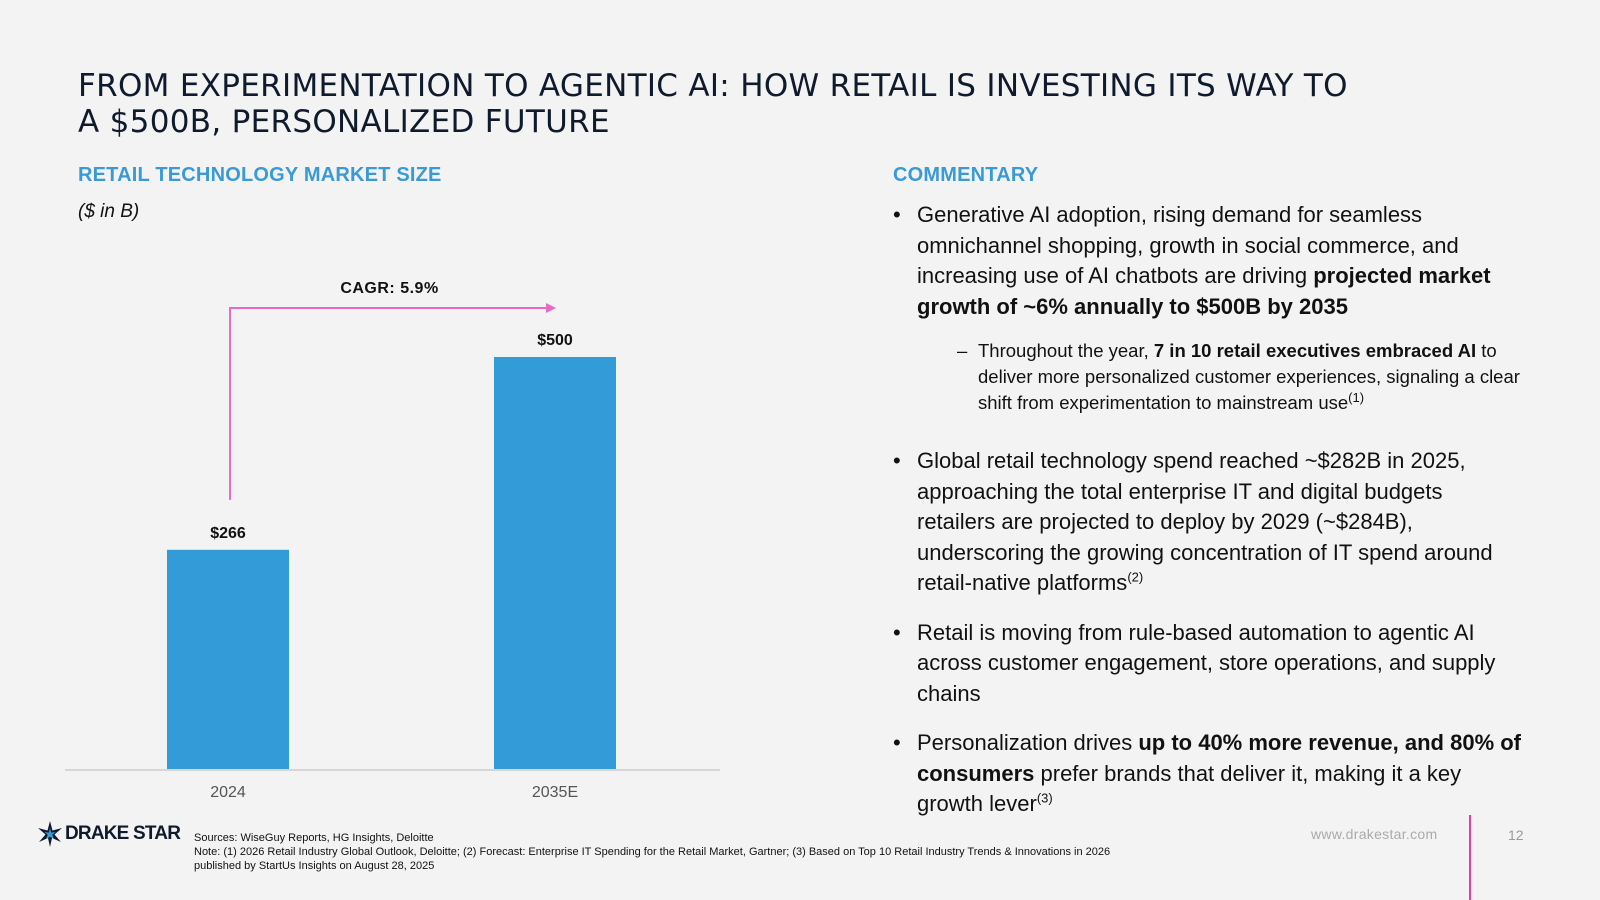 The width and height of the screenshot is (1600, 900). Describe the element at coordinates (555, 340) in the screenshot. I see `data-label-2035E: $500` at that location.